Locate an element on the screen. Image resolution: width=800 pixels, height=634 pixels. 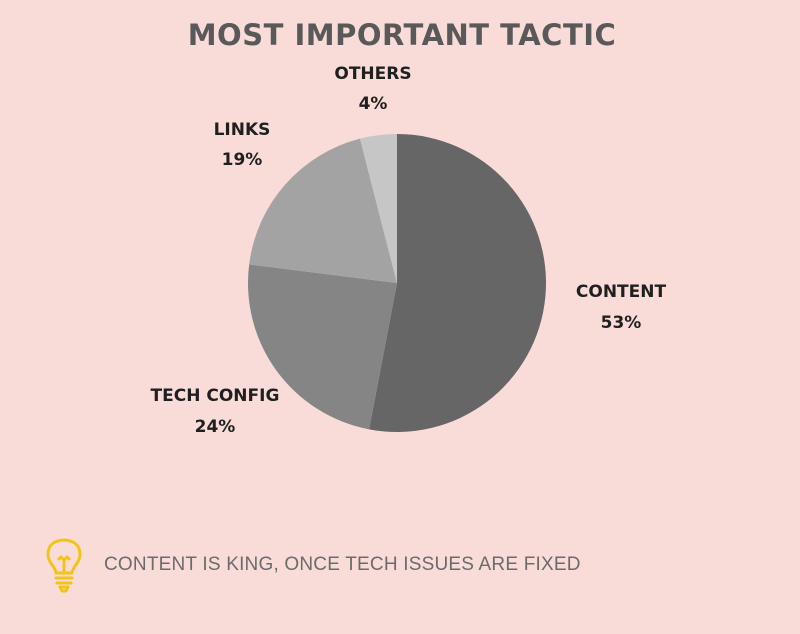
lightbulb-icon is located at coordinates (64, 565).